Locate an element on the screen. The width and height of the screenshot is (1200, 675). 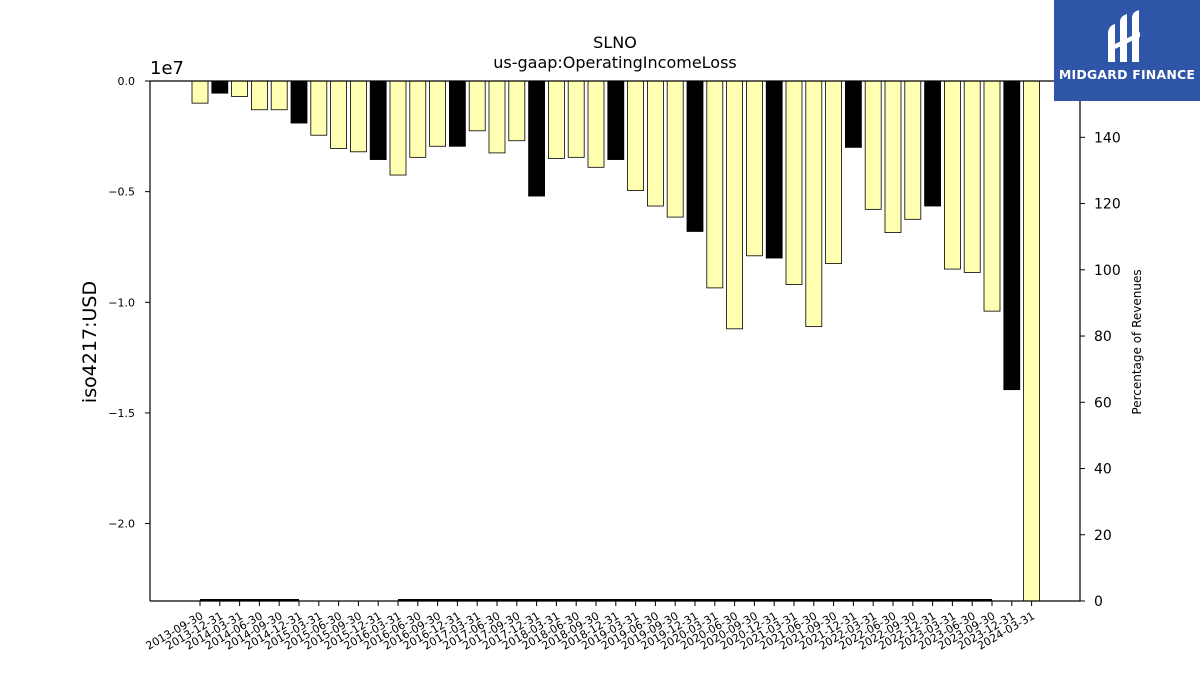
logo: MIDGARD FINANCE is located at coordinates (1127, 50).